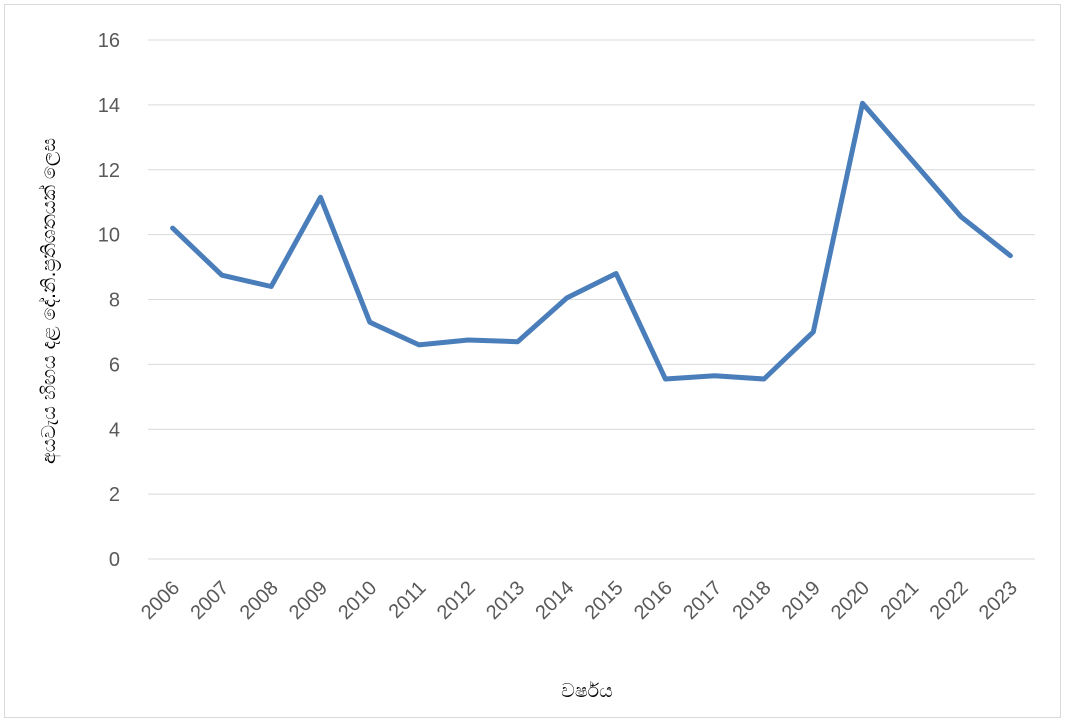 This screenshot has width=1067, height=724. I want to click on y-tick-label: 6, so click(114, 365).